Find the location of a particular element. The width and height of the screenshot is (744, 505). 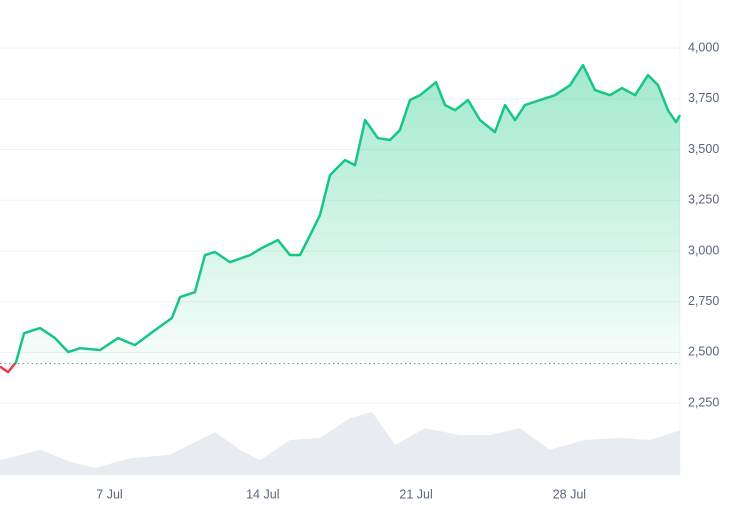

y-tick-label: 2,500 is located at coordinates (703, 352).